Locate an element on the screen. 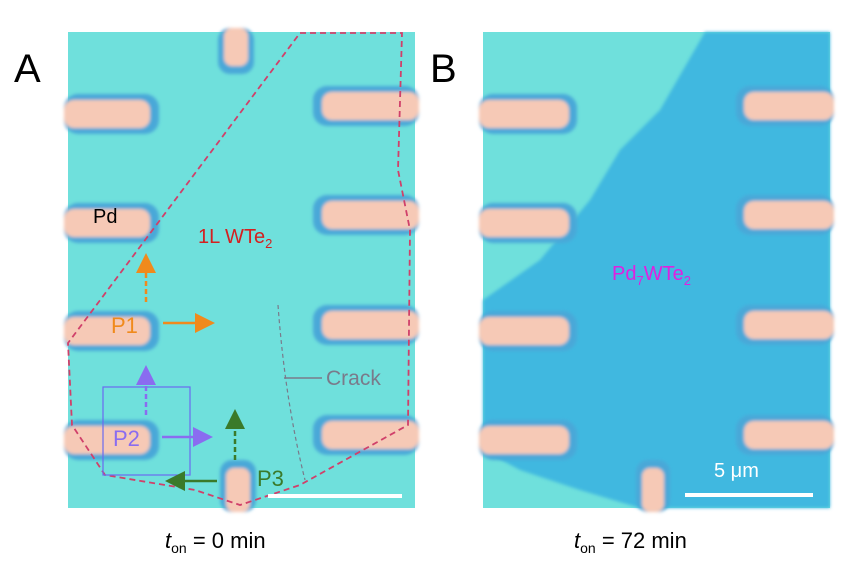 The height and width of the screenshot is (578, 862). p3-label: P3 is located at coordinates (270, 478).